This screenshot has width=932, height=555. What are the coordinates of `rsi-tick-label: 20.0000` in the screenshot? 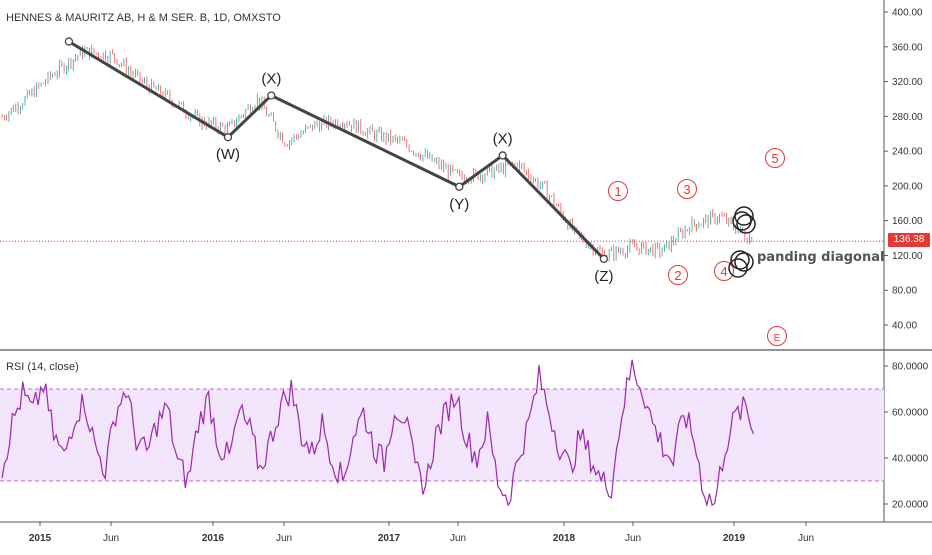 It's located at (910, 505).